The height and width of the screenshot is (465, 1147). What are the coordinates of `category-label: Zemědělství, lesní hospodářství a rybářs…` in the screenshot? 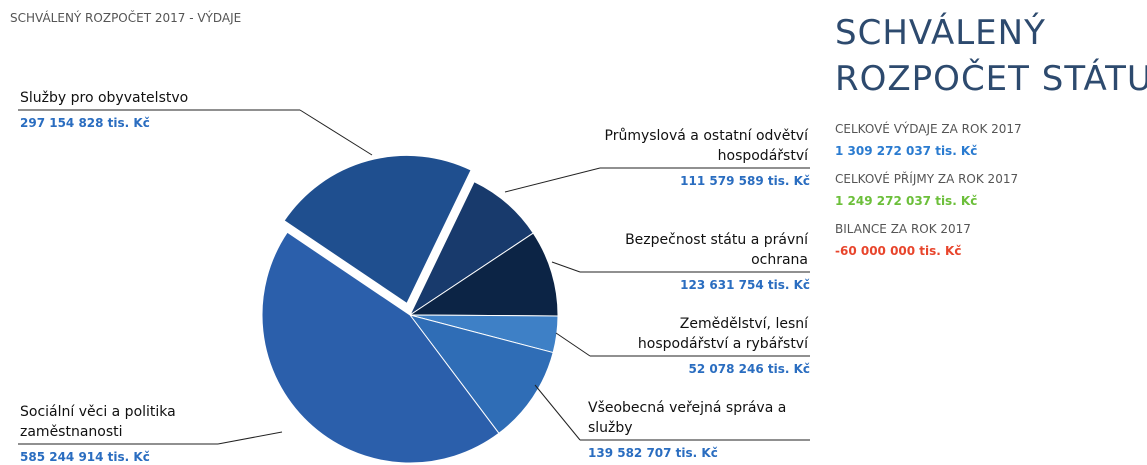 It's located at (722, 334).